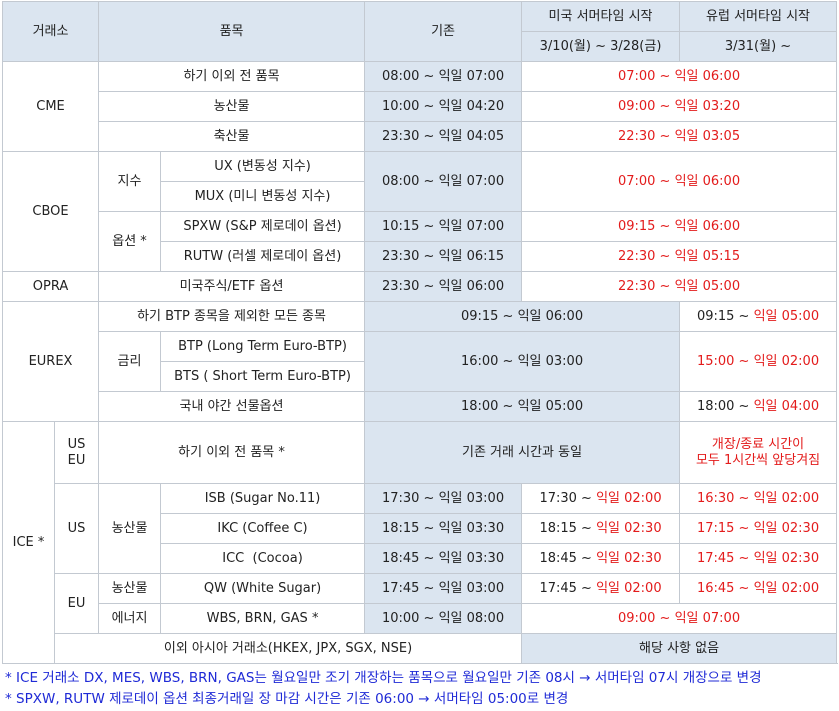 The image size is (839, 711). What do you see at coordinates (568, 528) in the screenshot?
I see `us-time-prefix: 18:15 ~` at bounding box center [568, 528].